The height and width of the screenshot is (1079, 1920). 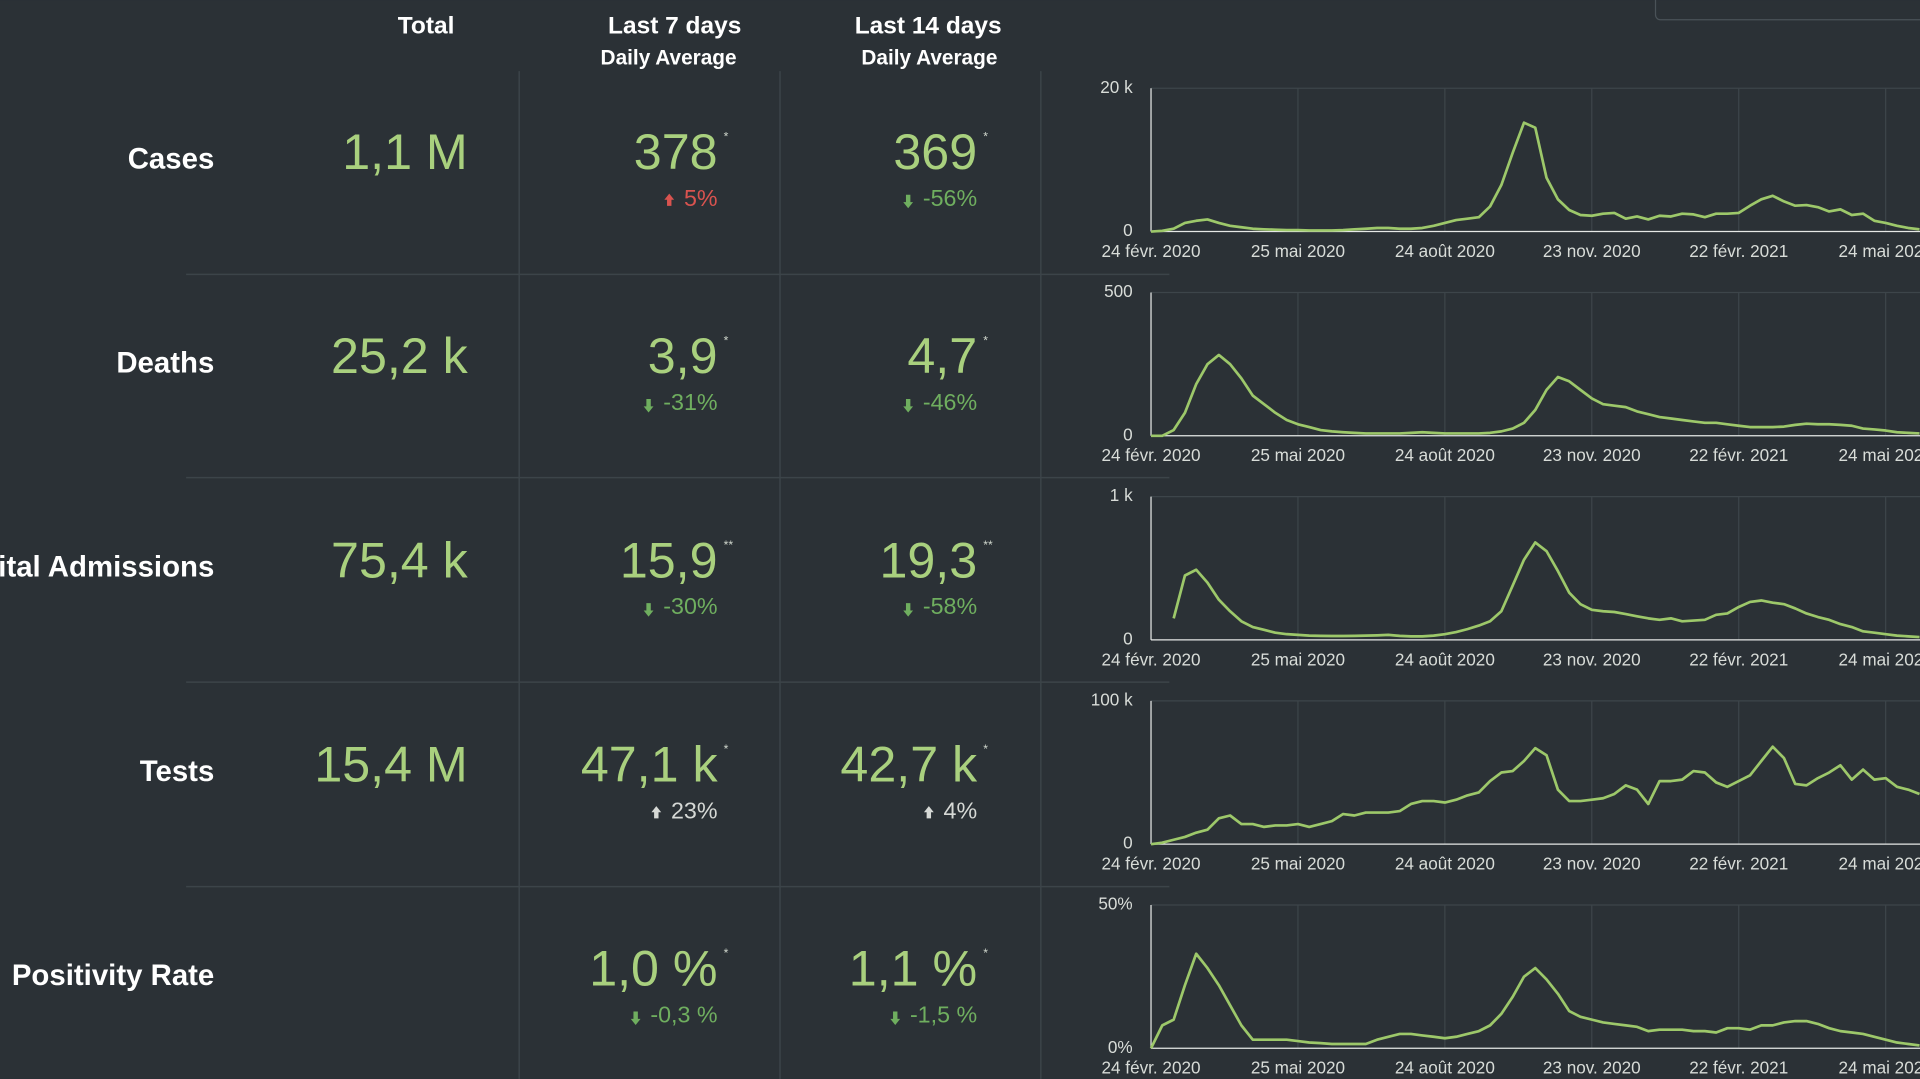 I want to click on change-value: -46%, so click(x=950, y=402).